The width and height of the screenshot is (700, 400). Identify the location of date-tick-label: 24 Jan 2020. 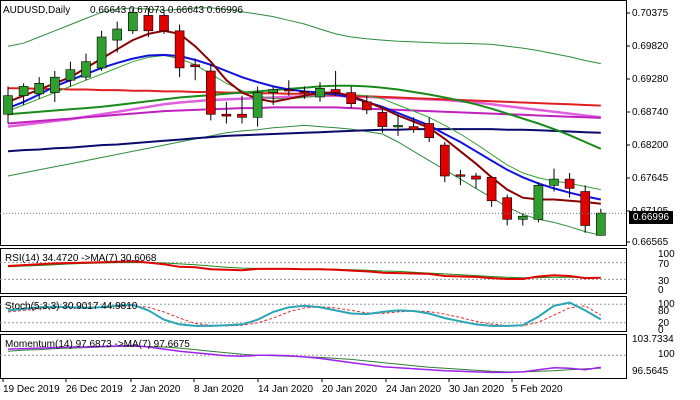
(414, 389).